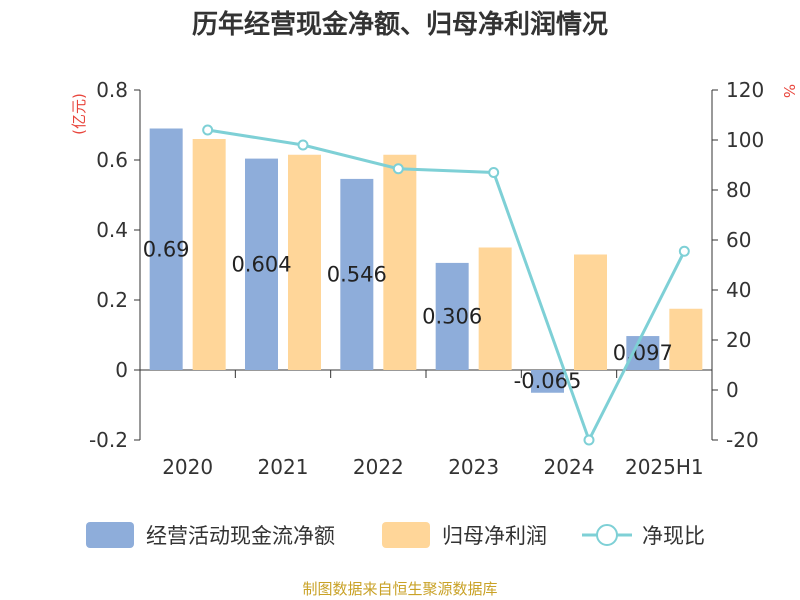 Image resolution: width=800 pixels, height=600 pixels. I want to click on right-axis-tick-label: 0, so click(732, 390).